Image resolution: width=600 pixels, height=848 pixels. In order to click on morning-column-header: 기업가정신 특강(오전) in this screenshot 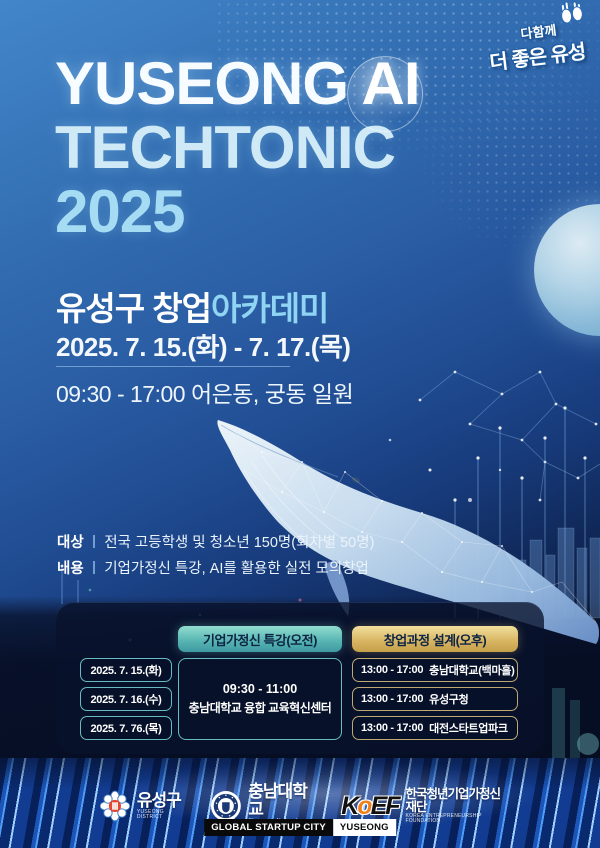, I will do `click(260, 639)`.